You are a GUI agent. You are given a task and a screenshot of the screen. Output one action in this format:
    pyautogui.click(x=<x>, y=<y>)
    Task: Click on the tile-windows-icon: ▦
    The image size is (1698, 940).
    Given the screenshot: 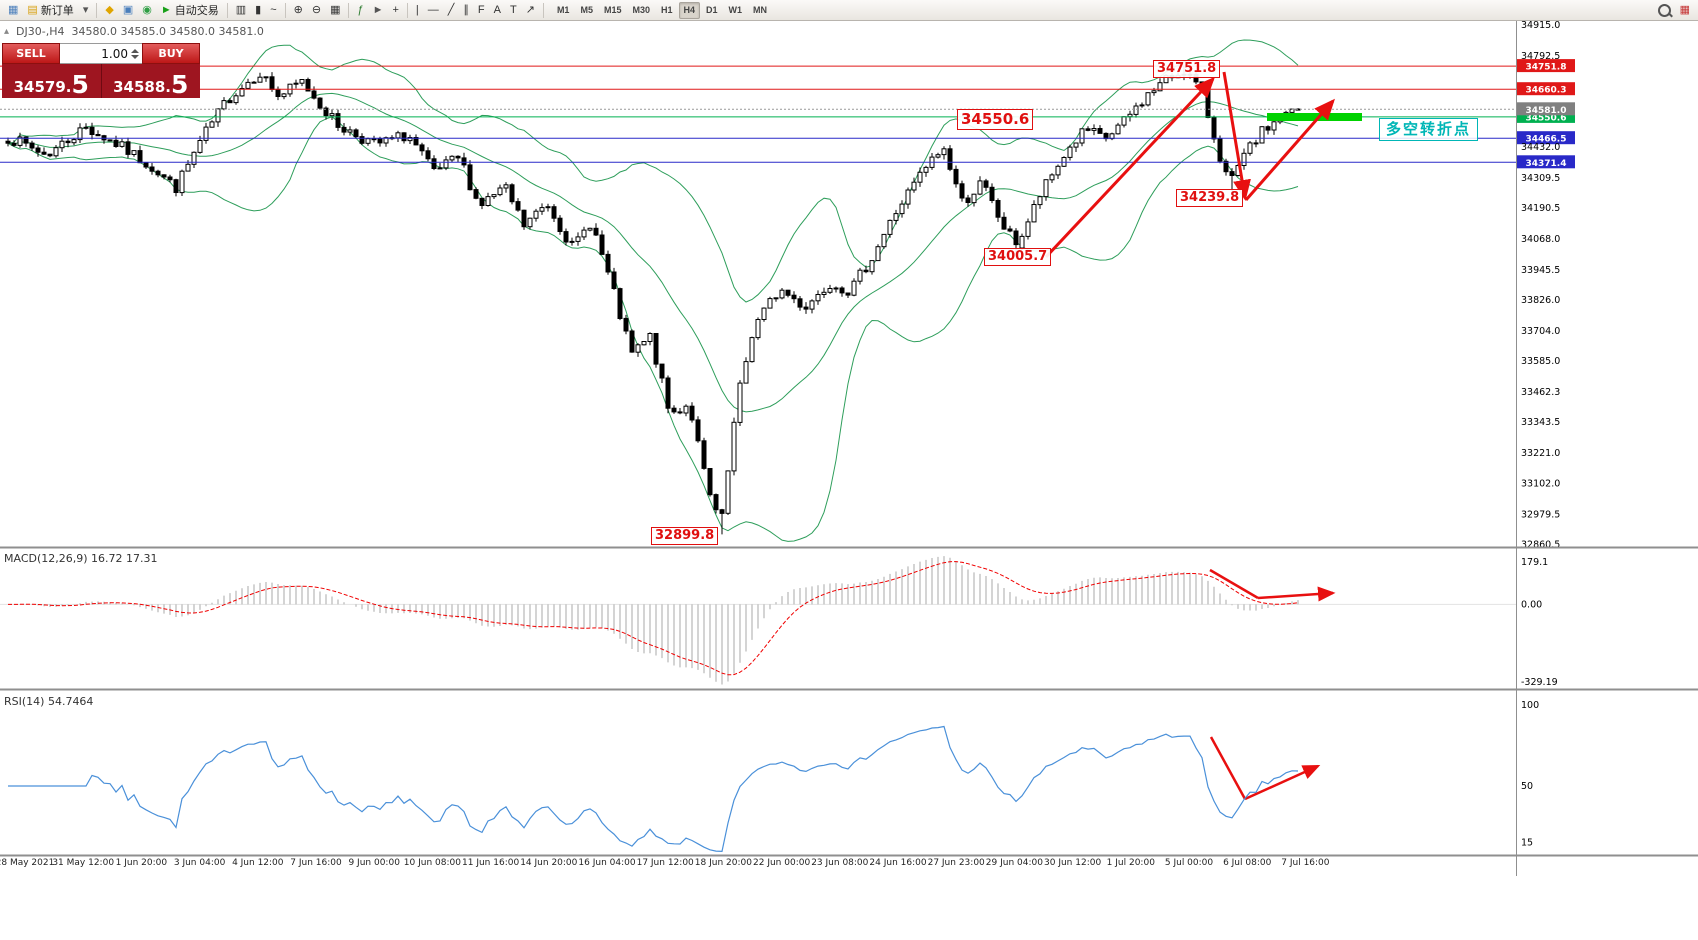 What is the action you would take?
    pyautogui.click(x=335, y=10)
    